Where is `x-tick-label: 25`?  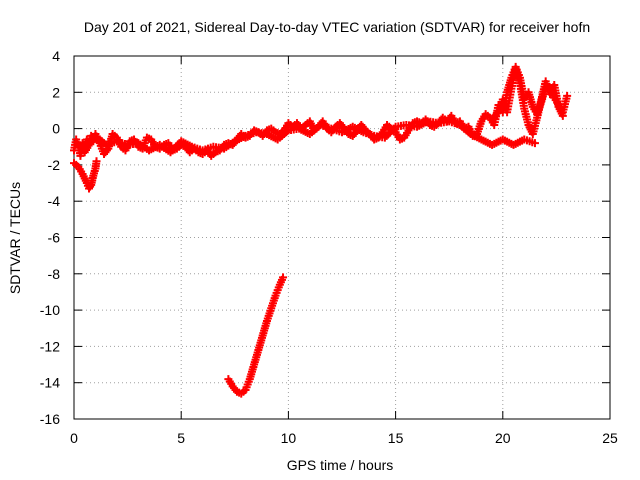 x-tick-label: 25 is located at coordinates (610, 438).